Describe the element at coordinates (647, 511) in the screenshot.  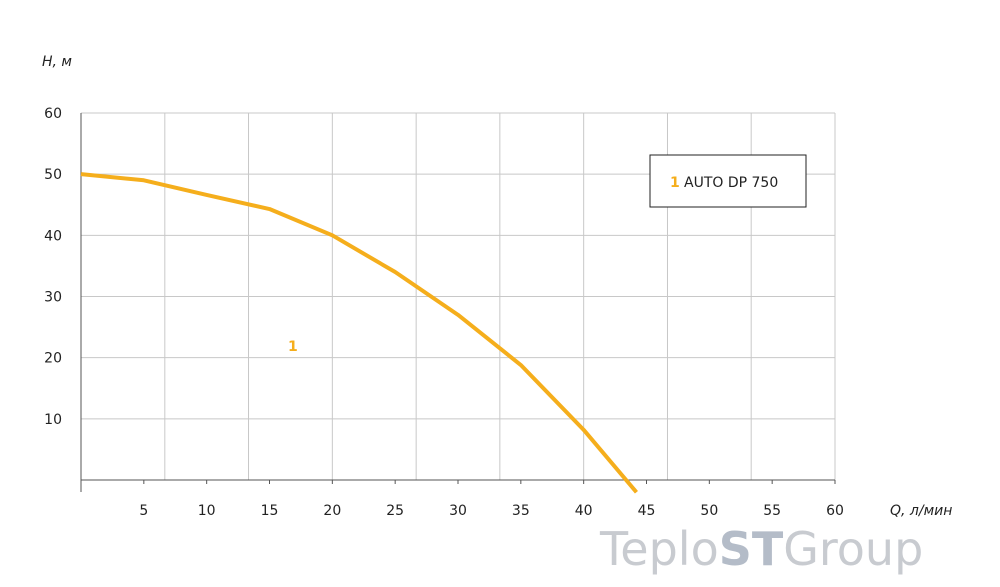
I see `x-tick-label: 45` at that location.